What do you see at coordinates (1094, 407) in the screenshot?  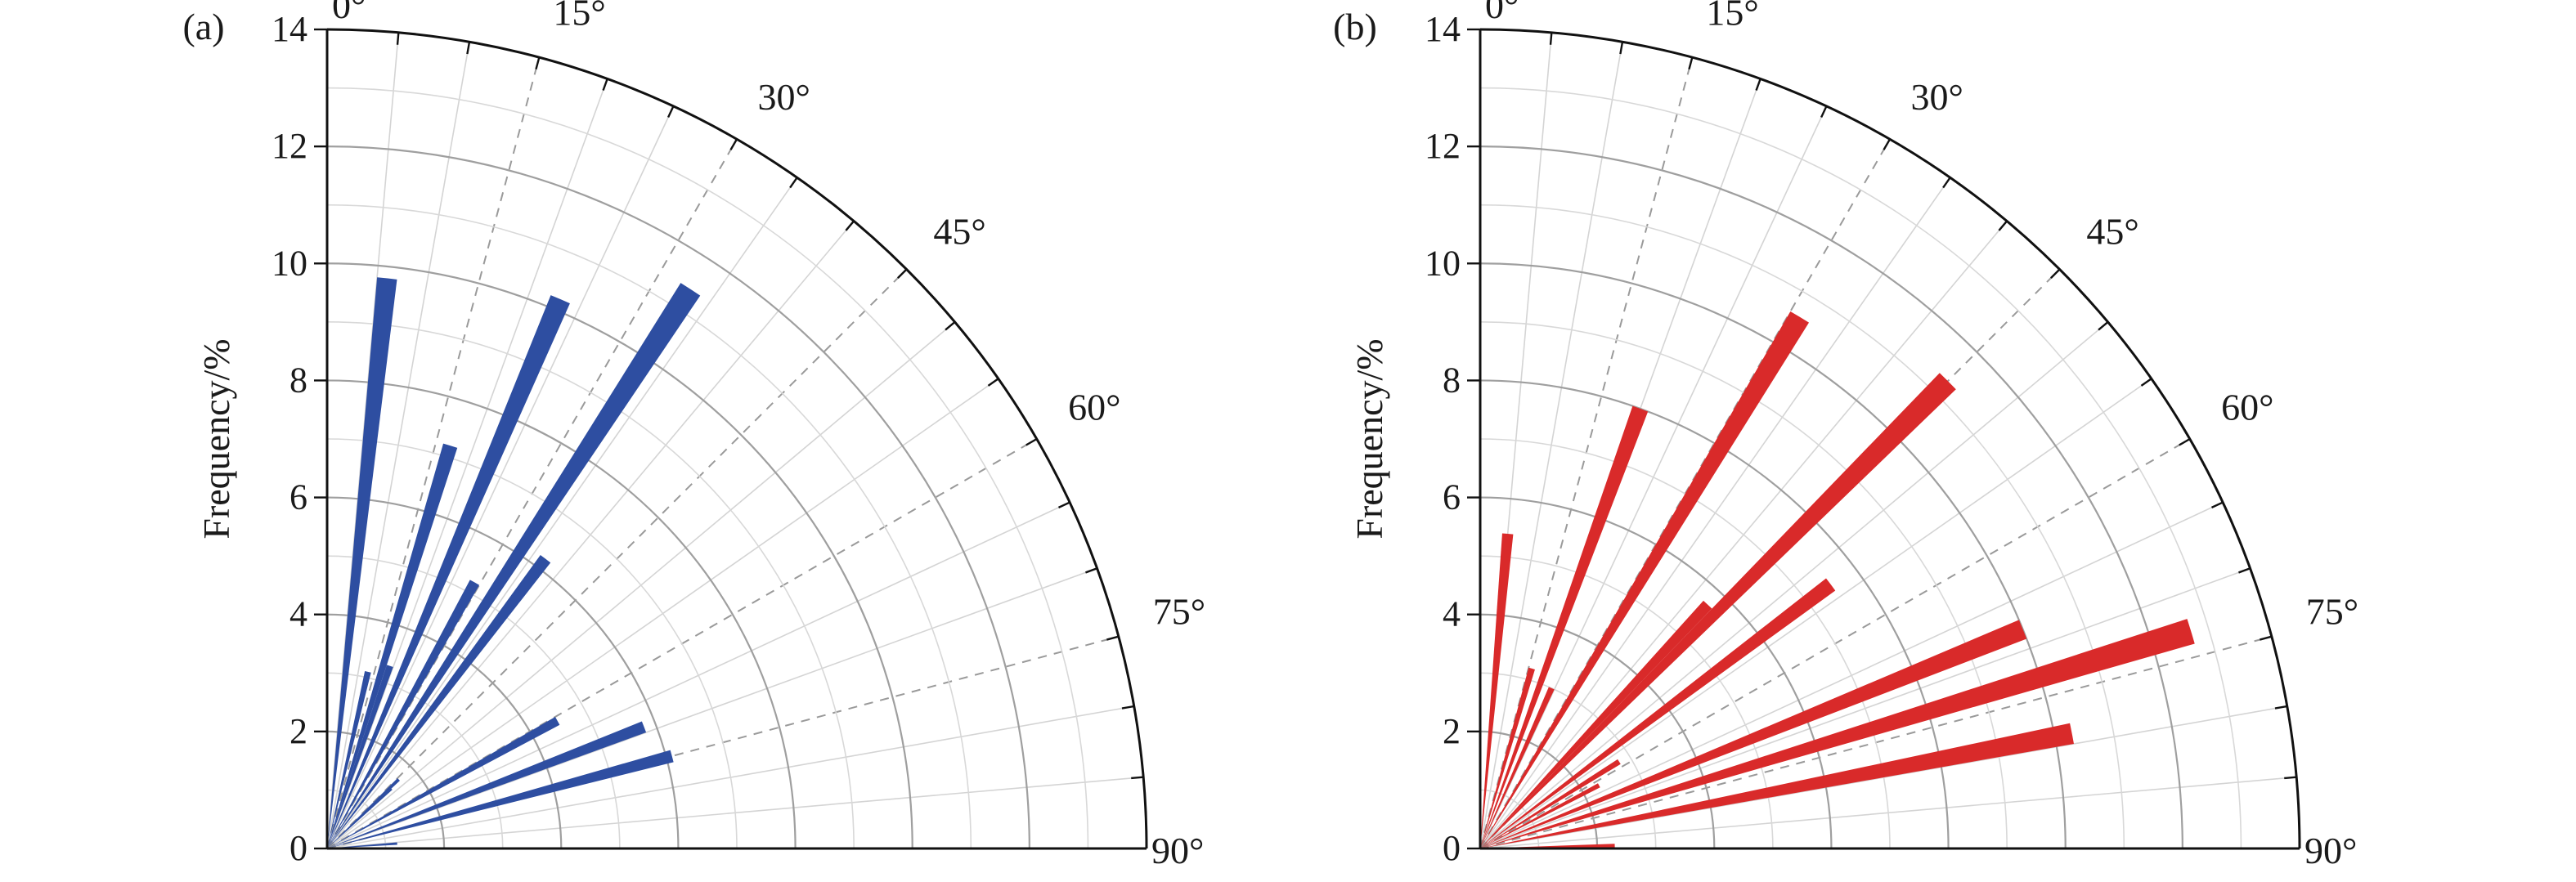 I see `angle-label: 60°` at bounding box center [1094, 407].